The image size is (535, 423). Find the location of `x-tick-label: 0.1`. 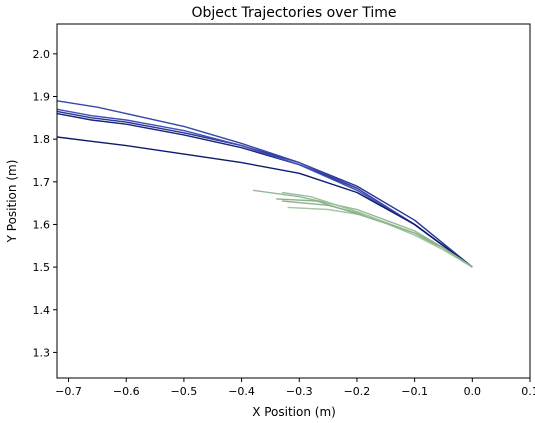

x-tick-label: 0.1 is located at coordinates (528, 391).